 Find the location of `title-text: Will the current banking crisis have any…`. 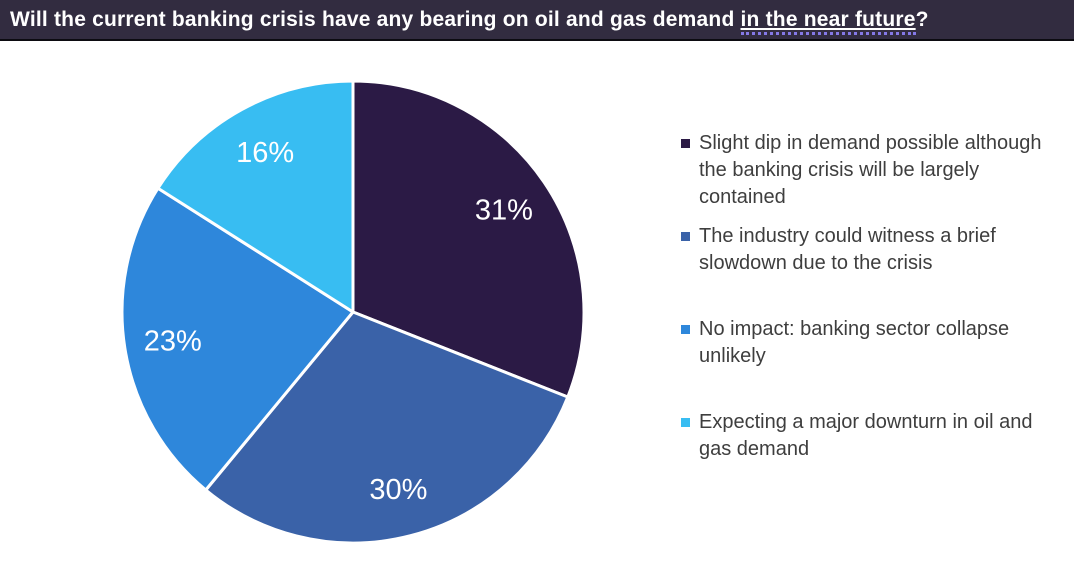

title-text: Will the current banking crisis have any… is located at coordinates (375, 19).